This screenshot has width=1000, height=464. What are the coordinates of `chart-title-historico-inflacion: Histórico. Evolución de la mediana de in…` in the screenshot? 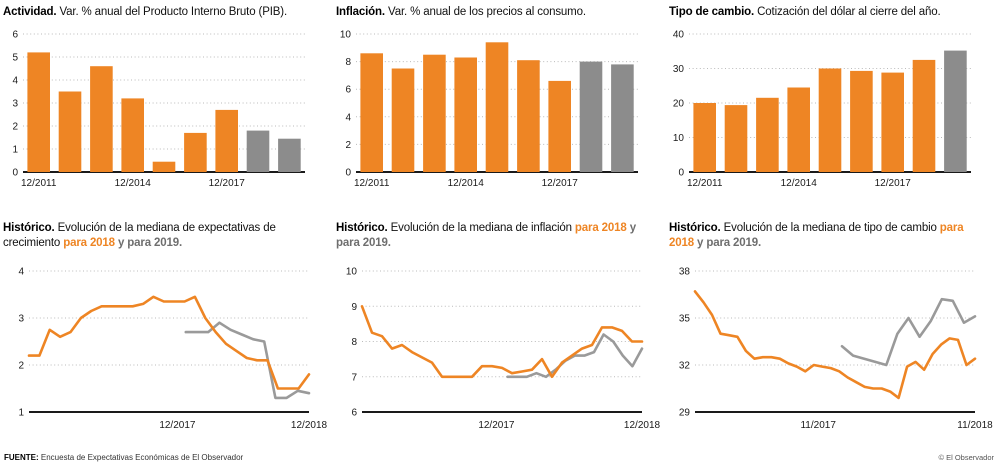 It's located at (501, 236).